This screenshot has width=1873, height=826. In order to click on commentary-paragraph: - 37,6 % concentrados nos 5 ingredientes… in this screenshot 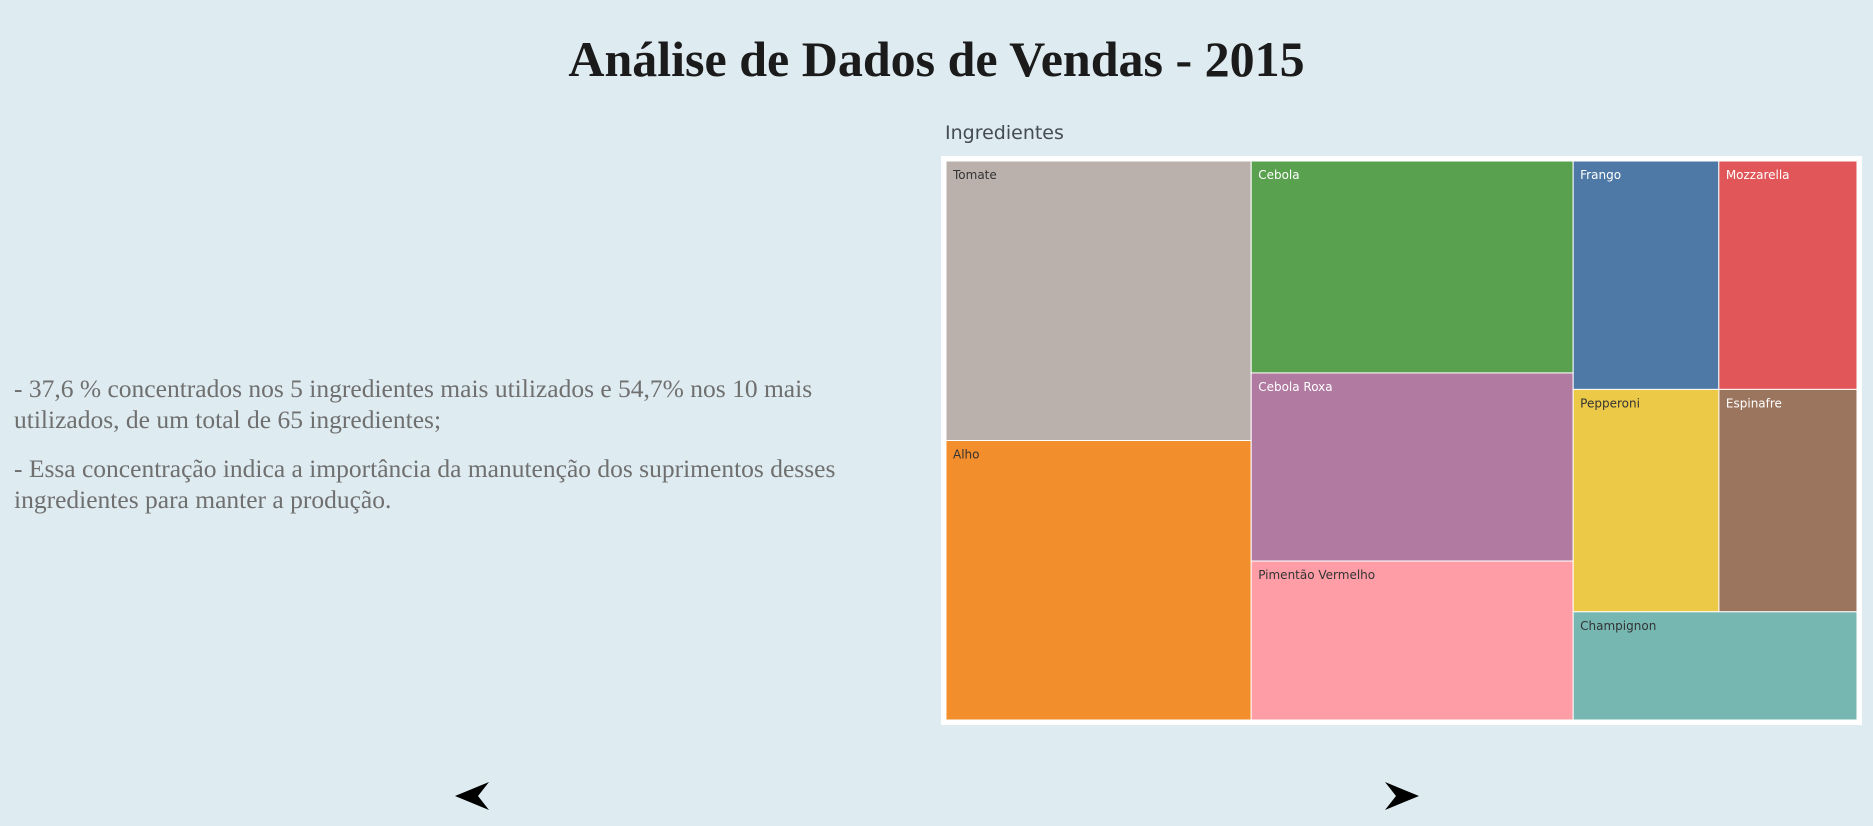, I will do `click(413, 404)`.